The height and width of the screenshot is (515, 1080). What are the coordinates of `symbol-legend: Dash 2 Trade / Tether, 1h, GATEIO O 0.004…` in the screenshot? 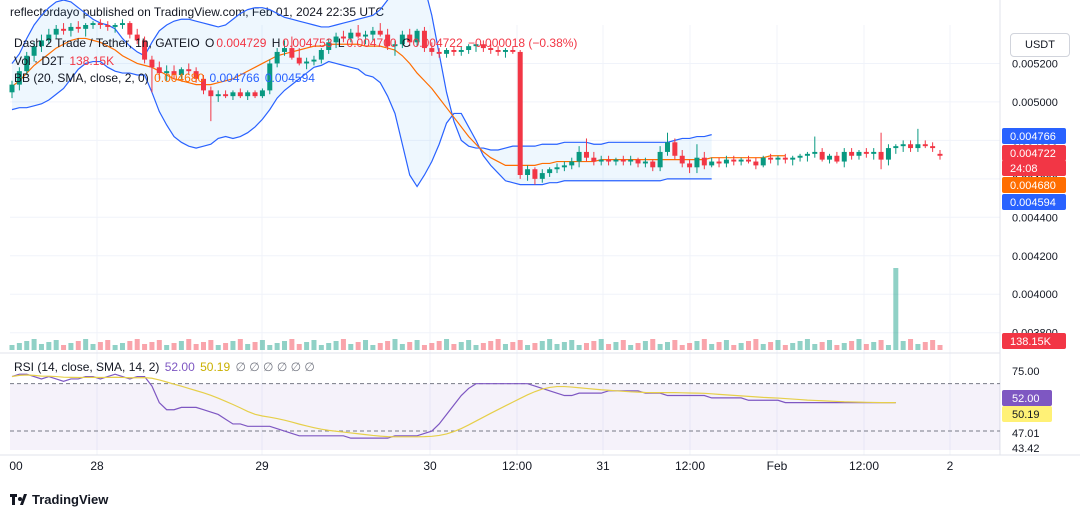 It's located at (296, 43).